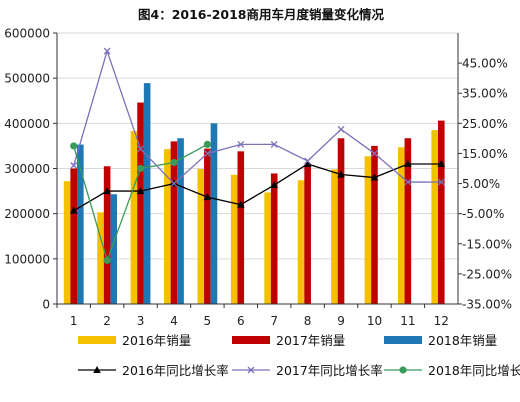  What do you see at coordinates (67, 242) in the screenshot?
I see `bar-2016年销量-1` at bounding box center [67, 242].